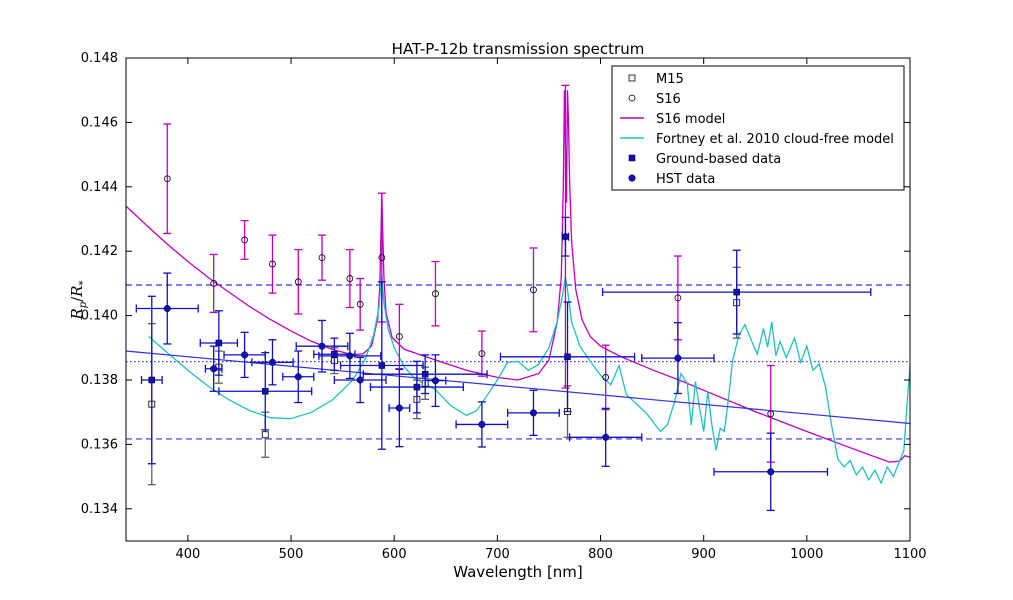 Image resolution: width=1013 pixels, height=600 pixels. I want to click on y-tick-label: 0.136, so click(99, 444).